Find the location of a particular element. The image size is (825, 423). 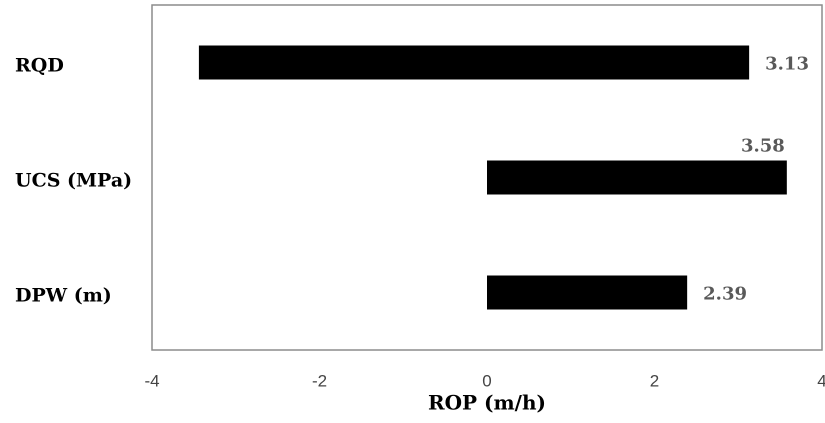

y-tick-label: RQD is located at coordinates (39, 66).